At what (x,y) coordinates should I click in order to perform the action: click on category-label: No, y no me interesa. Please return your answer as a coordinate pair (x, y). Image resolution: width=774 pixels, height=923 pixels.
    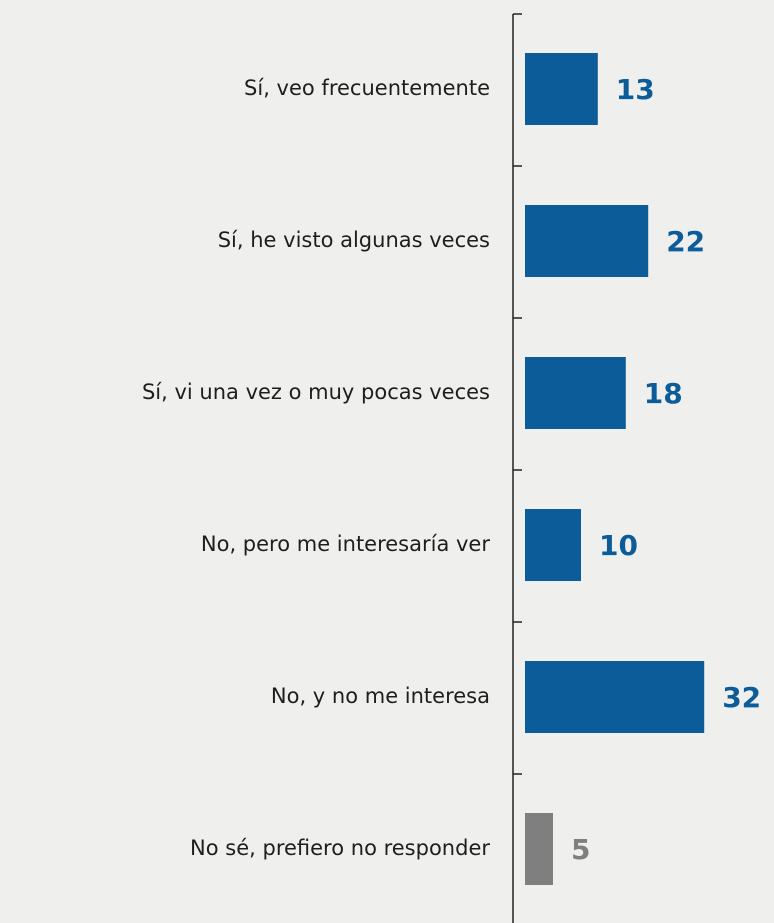
    Looking at the image, I should click on (380, 696).